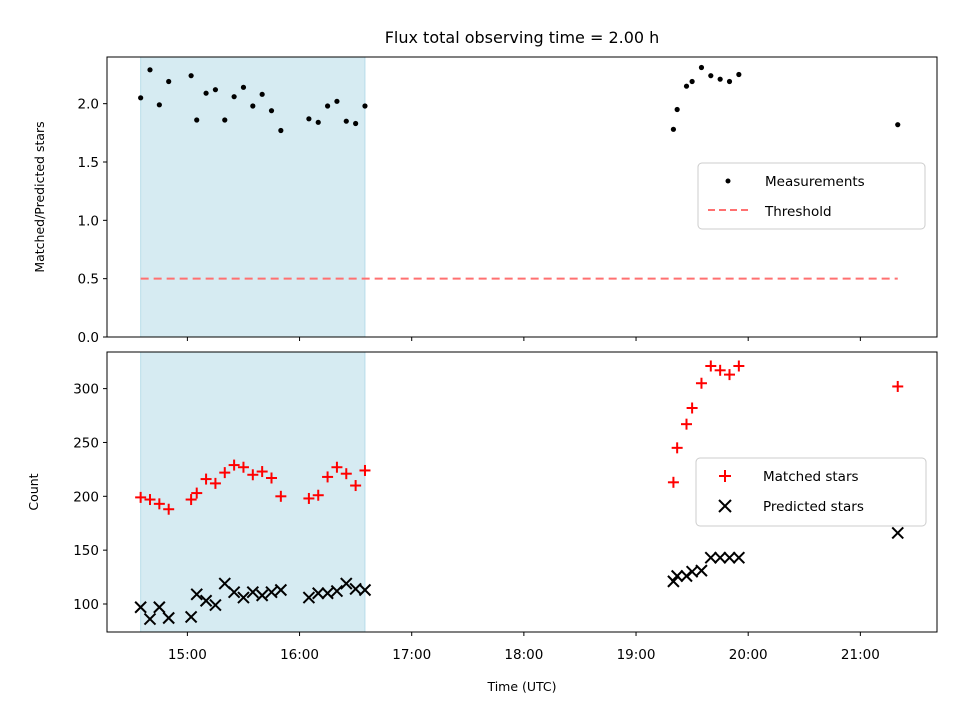 This screenshot has width=960, height=720. I want to click on observing-window-shade, so click(253, 197).